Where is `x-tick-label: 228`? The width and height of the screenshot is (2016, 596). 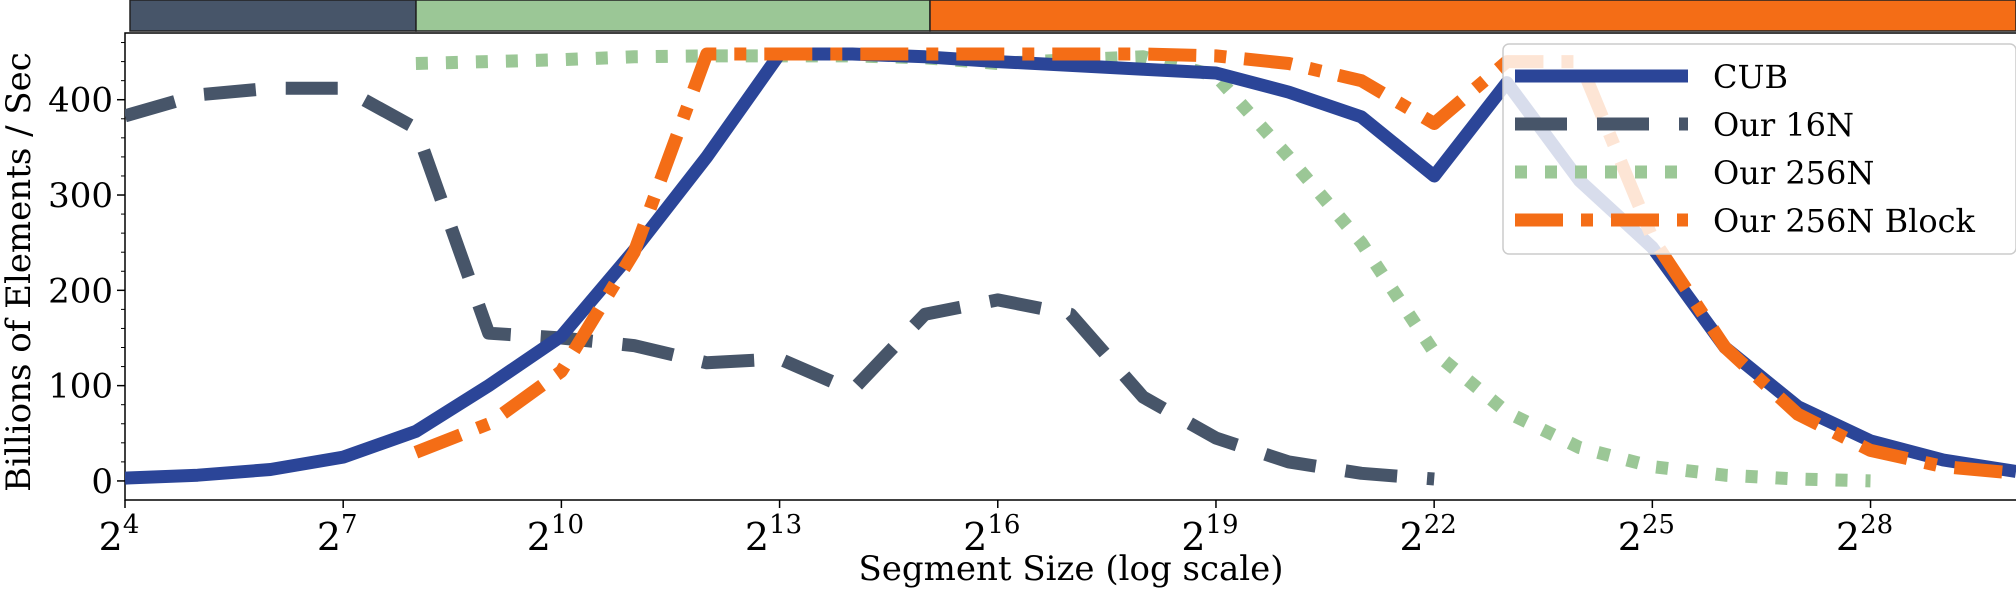 x-tick-label: 228 is located at coordinates (1864, 534).